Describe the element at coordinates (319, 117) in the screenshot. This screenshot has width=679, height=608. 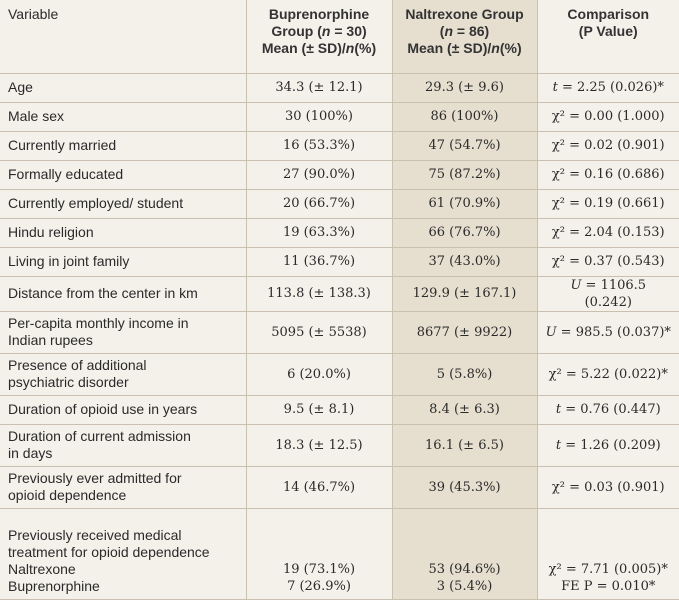
I see `row-buprenorphine: 30 (100%)` at that location.